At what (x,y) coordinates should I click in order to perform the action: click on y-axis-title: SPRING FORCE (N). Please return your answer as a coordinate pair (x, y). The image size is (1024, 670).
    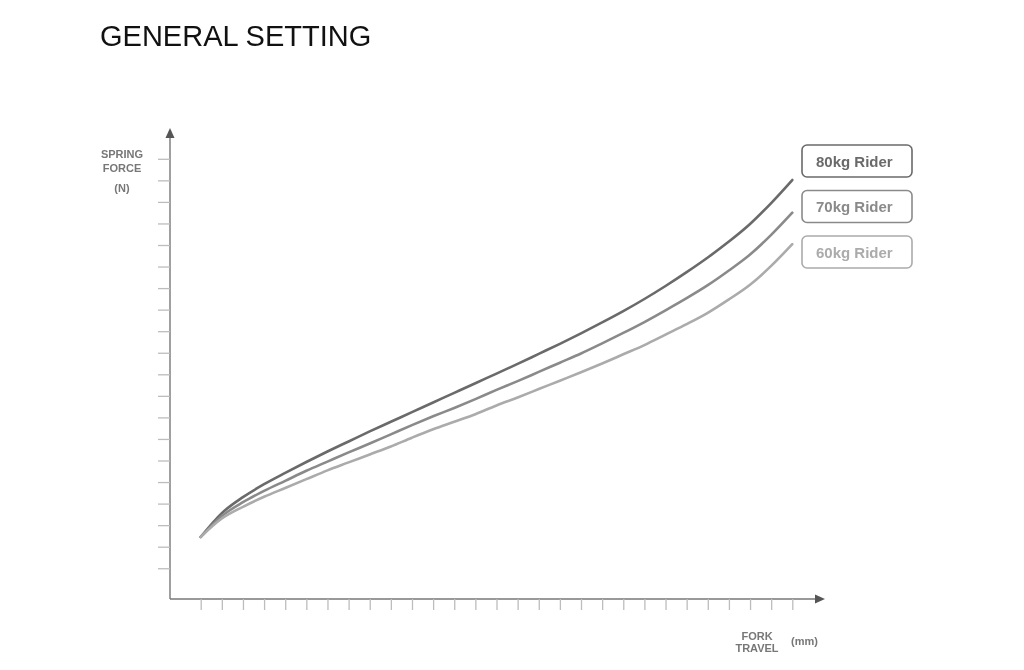
    Looking at the image, I should click on (122, 171).